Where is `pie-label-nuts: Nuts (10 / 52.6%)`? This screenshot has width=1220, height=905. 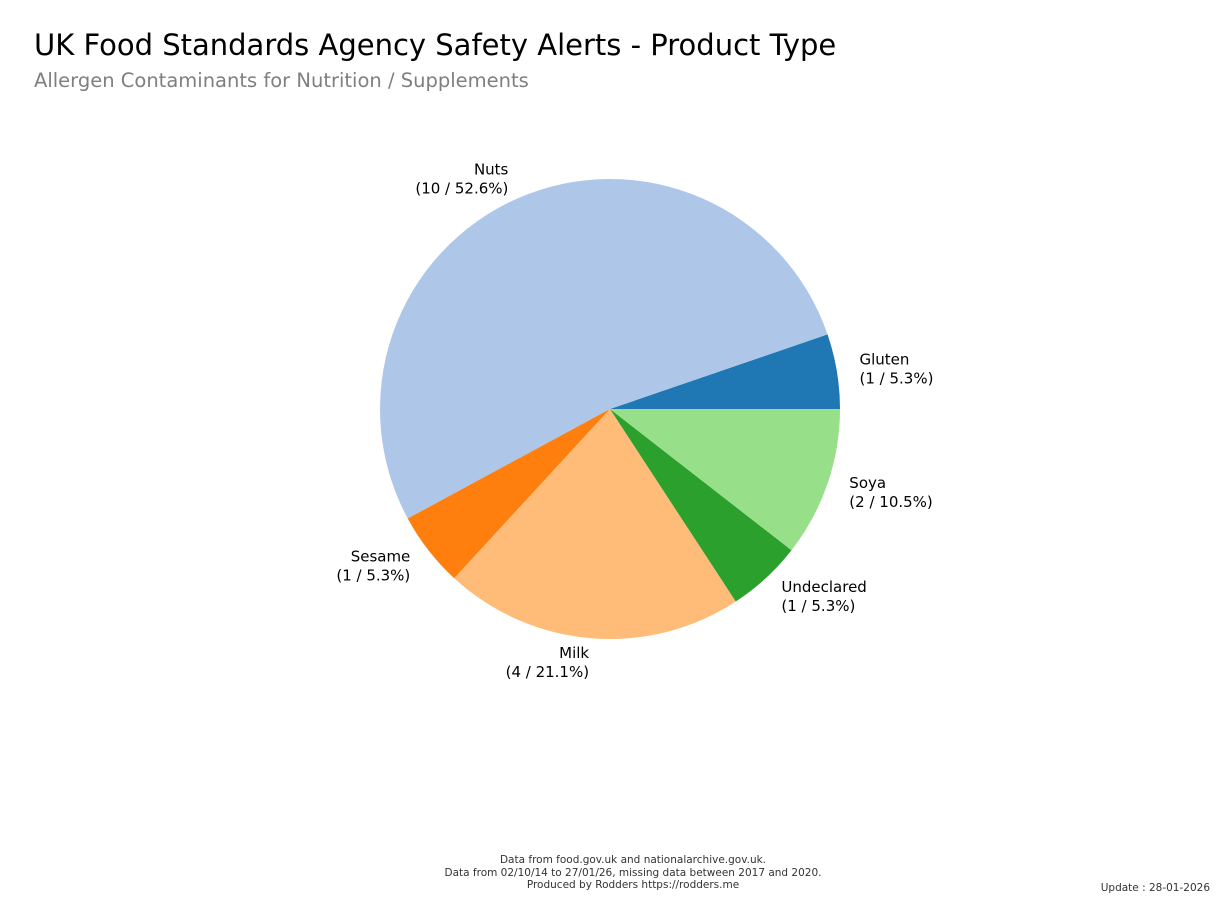
pie-label-nuts: Nuts (10 / 52.6%) is located at coordinates (461, 178).